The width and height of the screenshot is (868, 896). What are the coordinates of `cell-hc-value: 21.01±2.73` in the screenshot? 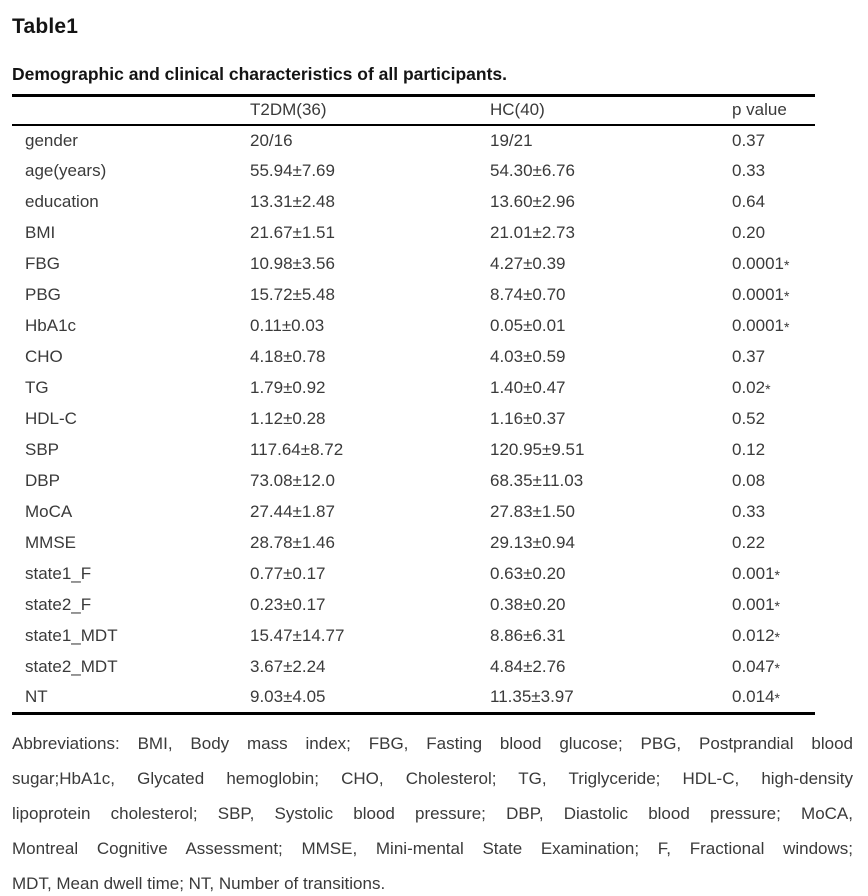 It's located at (532, 232).